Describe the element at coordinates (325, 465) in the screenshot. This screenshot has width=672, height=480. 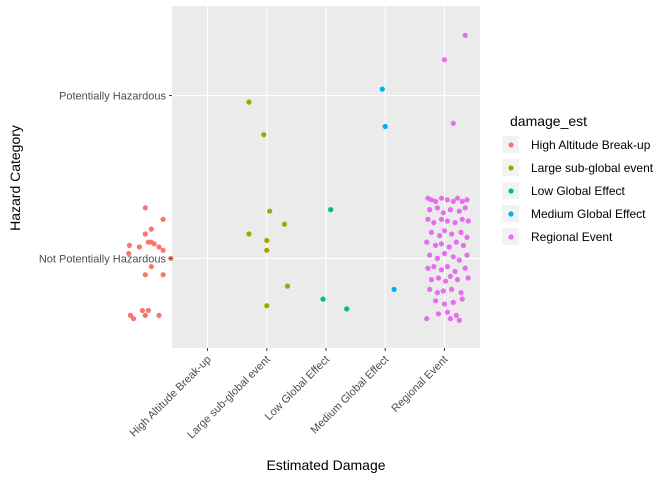
I see `x-axis-title: Estimated Damage` at that location.